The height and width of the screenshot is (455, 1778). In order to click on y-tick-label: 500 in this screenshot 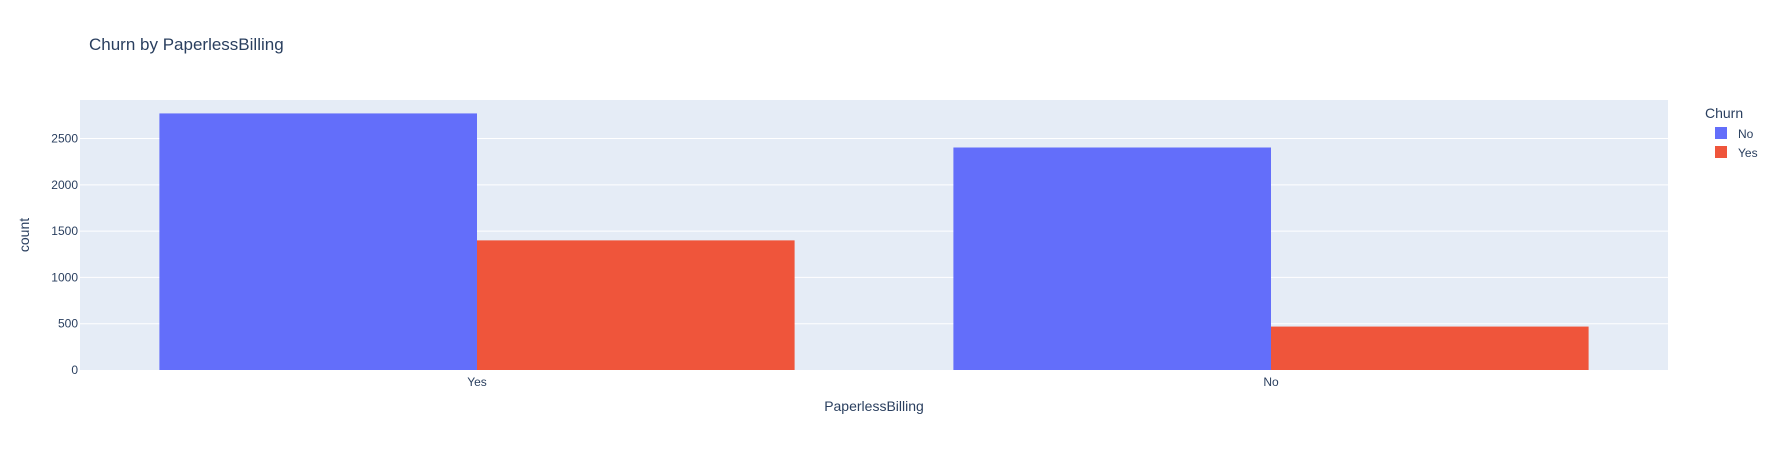, I will do `click(68, 324)`.